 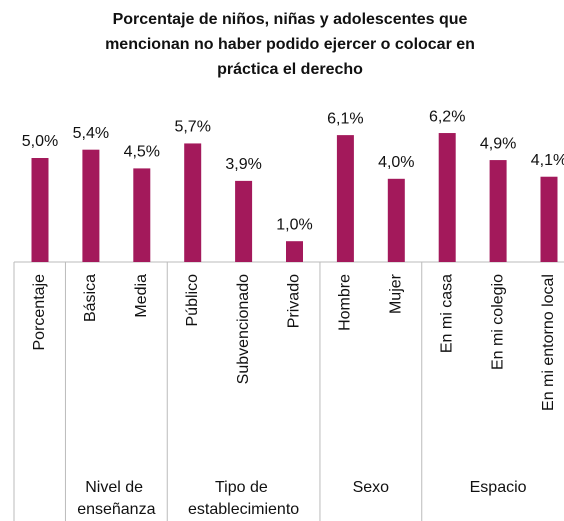 What do you see at coordinates (446, 313) in the screenshot?
I see `x-tick-label: En mi casa` at bounding box center [446, 313].